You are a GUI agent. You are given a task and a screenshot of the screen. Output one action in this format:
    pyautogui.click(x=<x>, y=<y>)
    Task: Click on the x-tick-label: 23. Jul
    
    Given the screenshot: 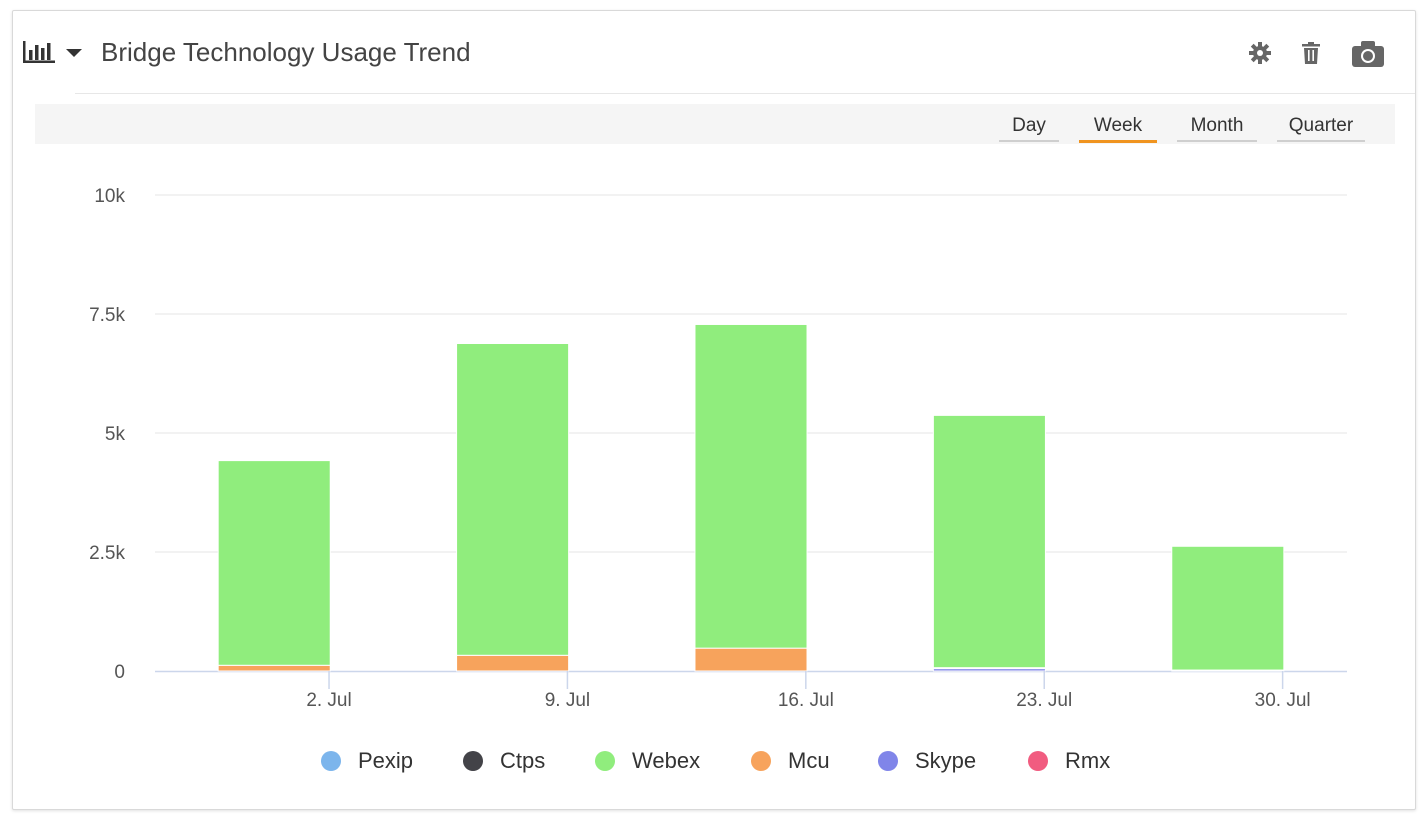 What is the action you would take?
    pyautogui.click(x=1044, y=700)
    